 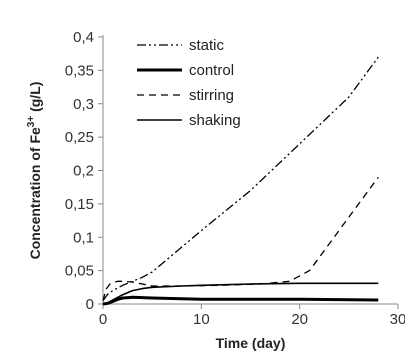 What do you see at coordinates (299, 319) in the screenshot?
I see `x-tick-label: 20` at bounding box center [299, 319].